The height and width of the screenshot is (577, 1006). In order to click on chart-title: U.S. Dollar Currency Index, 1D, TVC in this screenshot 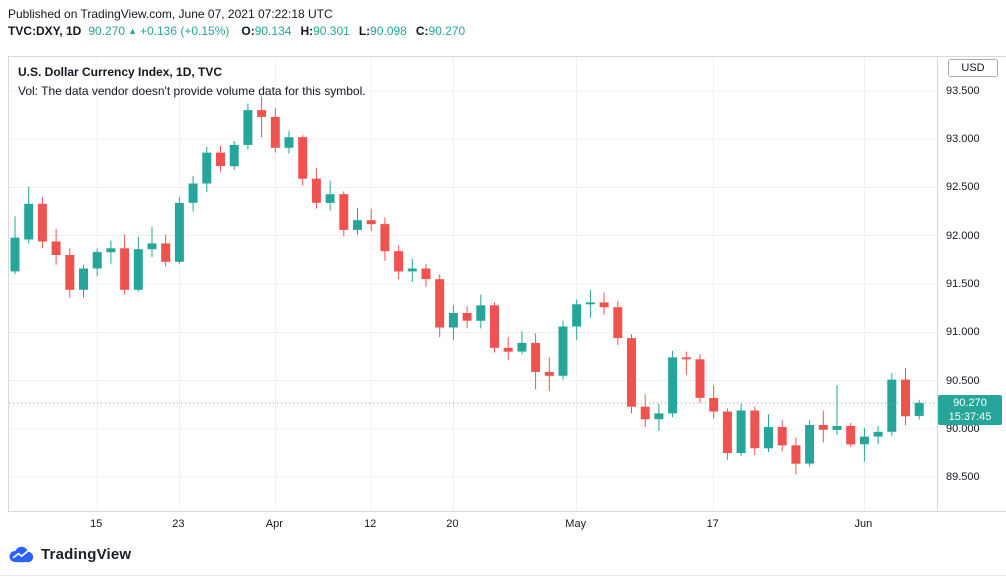, I will do `click(120, 72)`.